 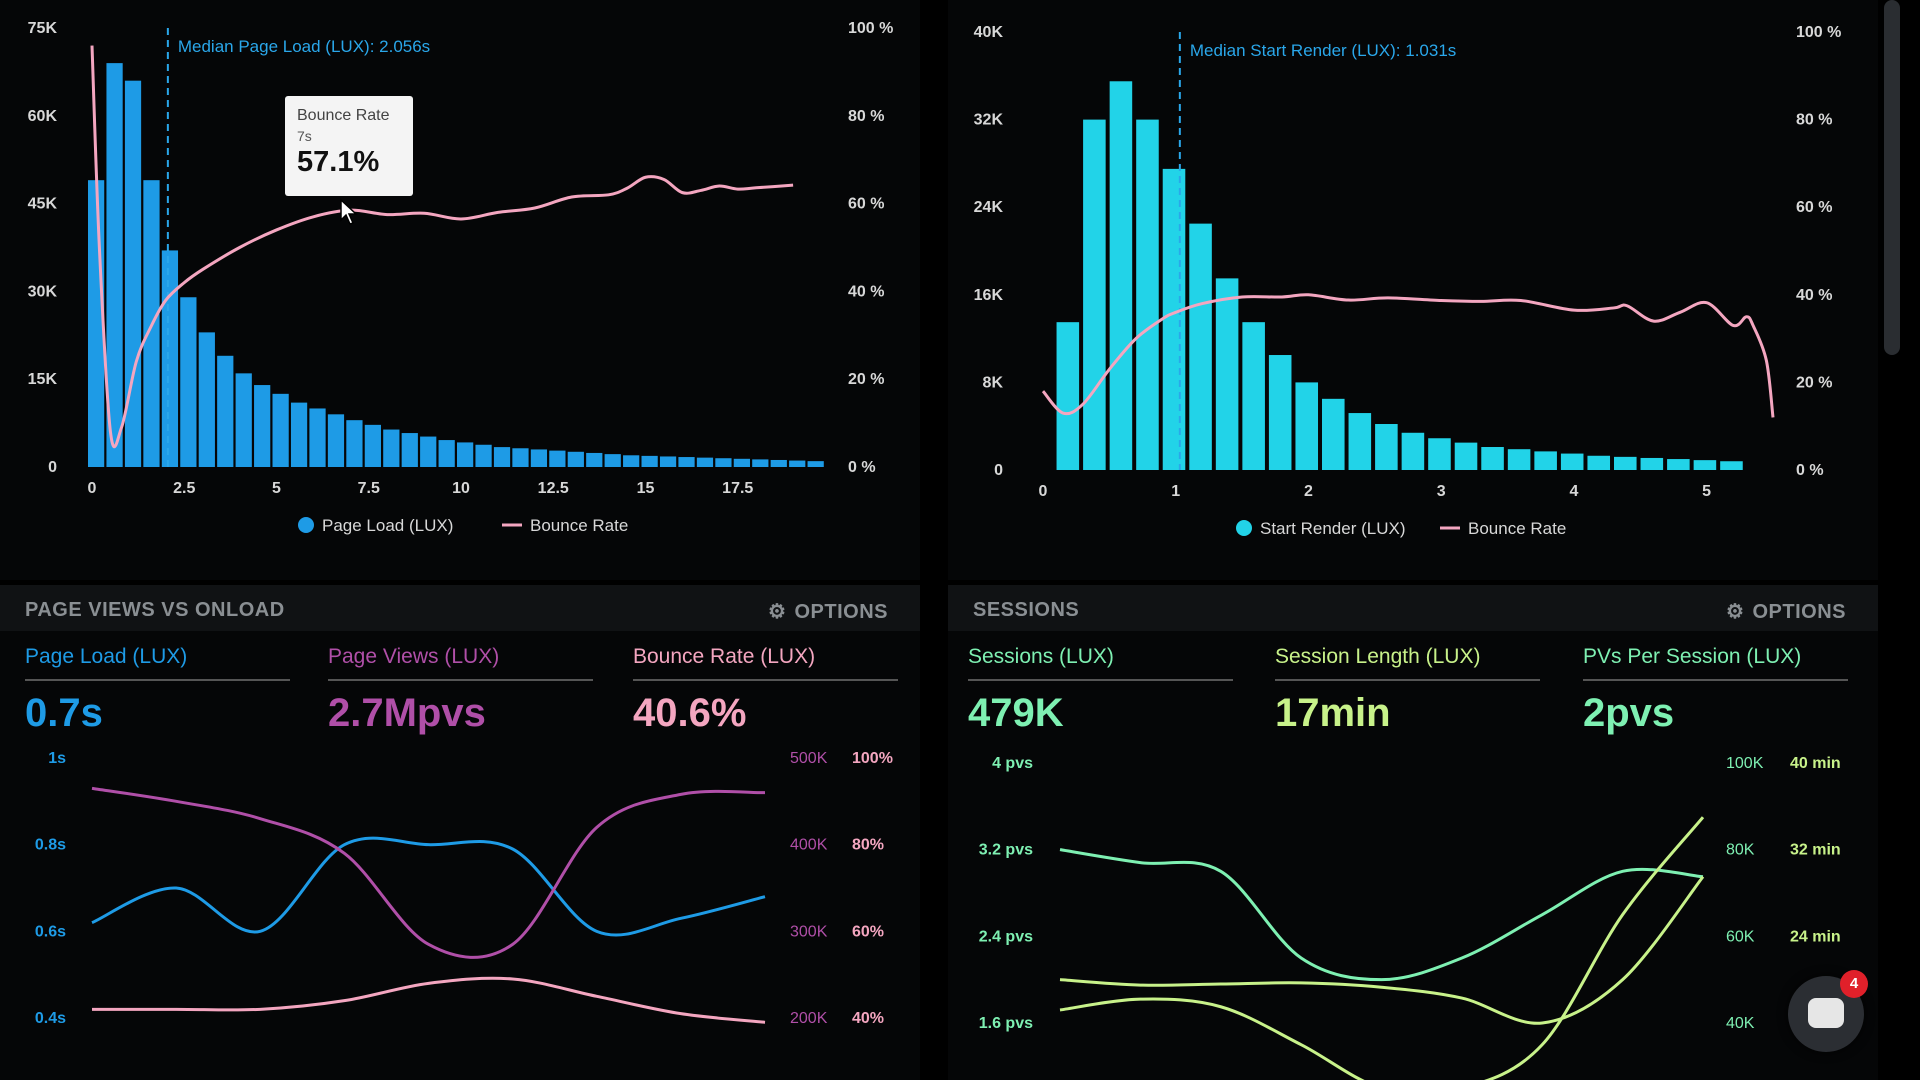 What do you see at coordinates (737, 488) in the screenshot?
I see `x-tick-label: 17.5` at bounding box center [737, 488].